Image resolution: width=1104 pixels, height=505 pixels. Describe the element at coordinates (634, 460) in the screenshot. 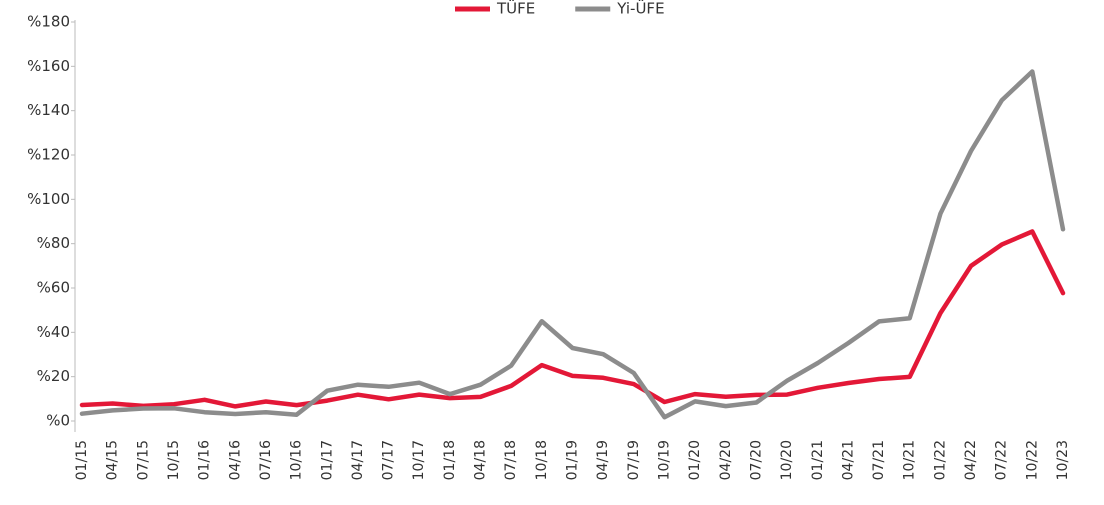

I see `x-tick-label: 07/19` at that location.